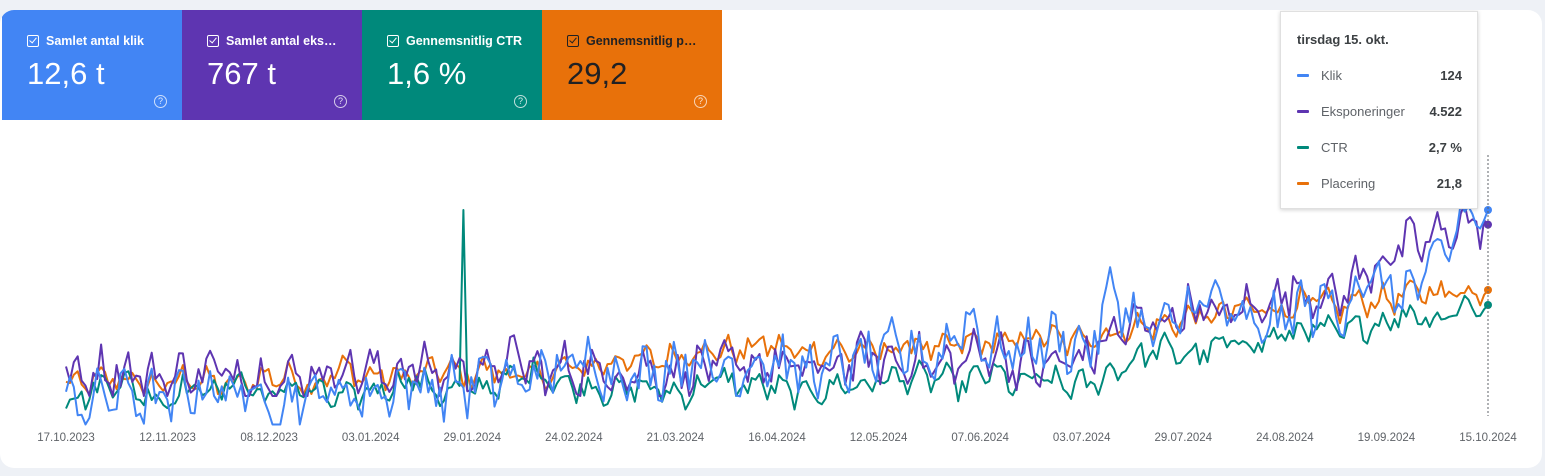 The width and height of the screenshot is (1545, 476). I want to click on tooltip-series-value: 21,8, so click(1449, 183).